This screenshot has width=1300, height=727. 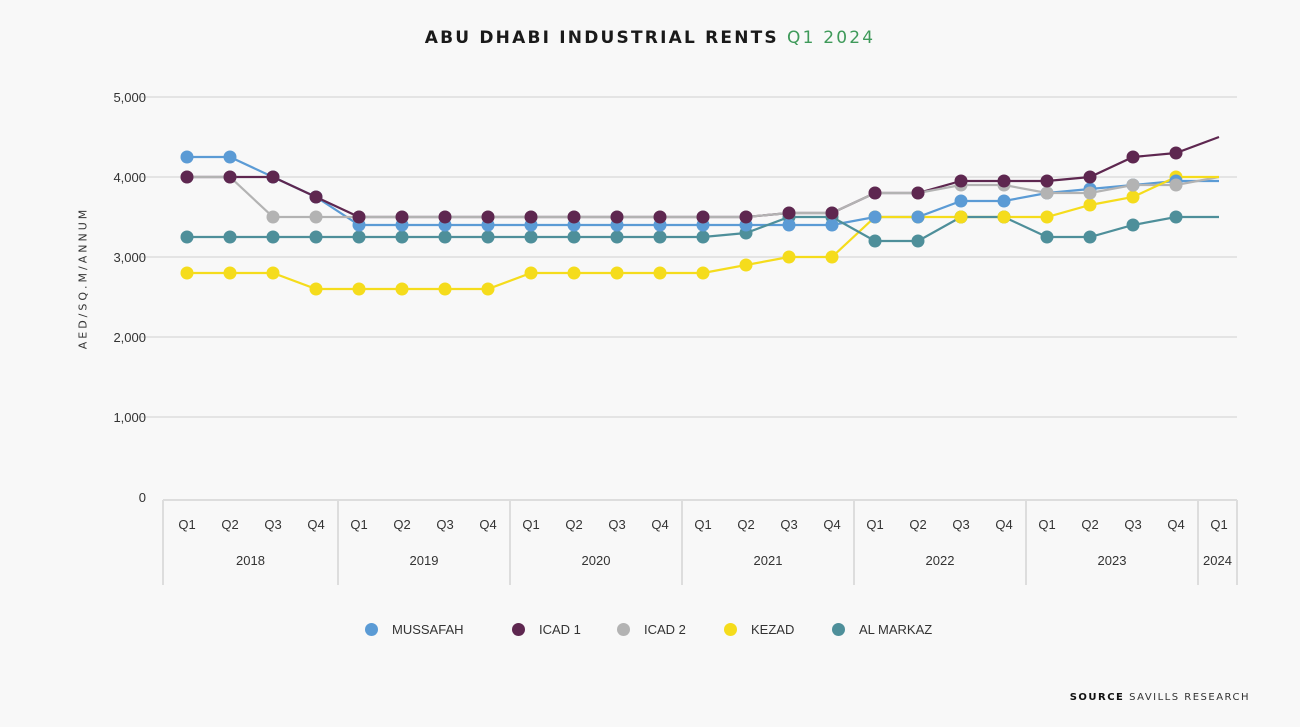 I want to click on y-tick-label: 2,000, so click(x=129, y=337).